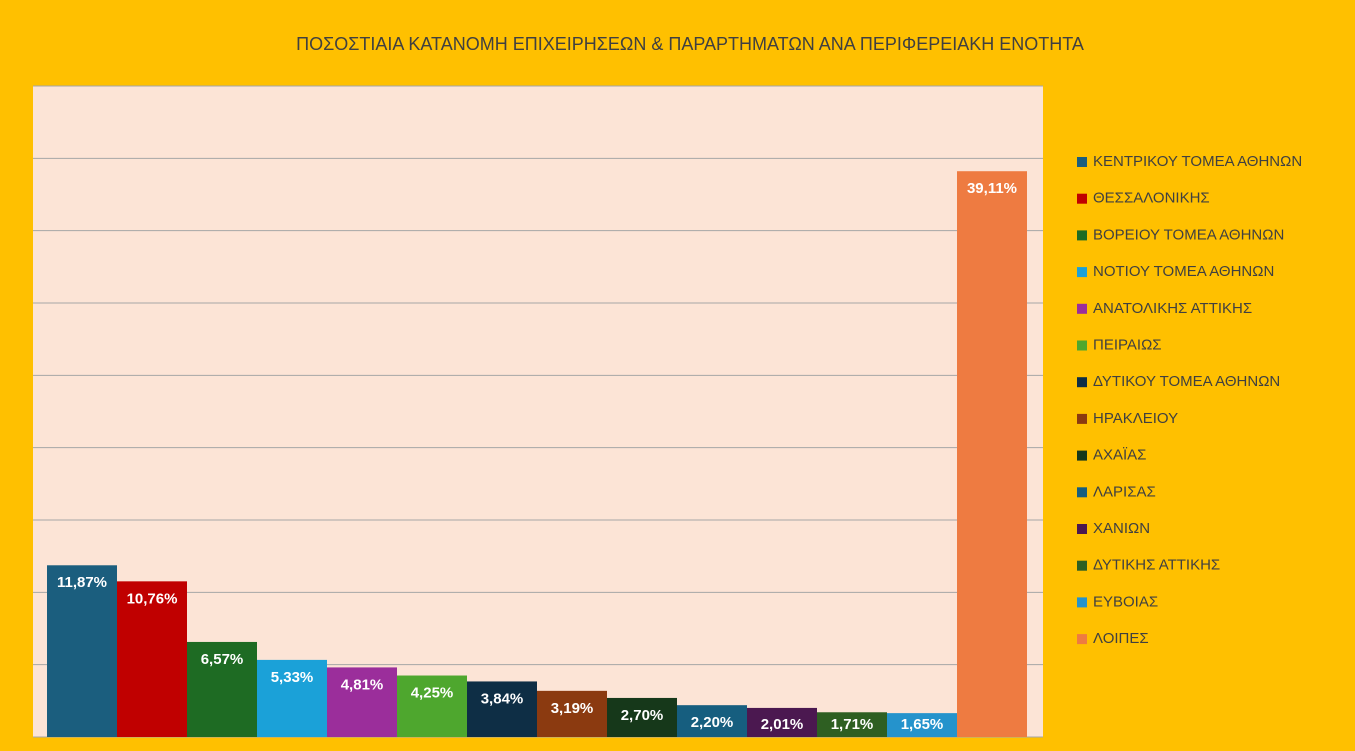 The image size is (1355, 751). Describe the element at coordinates (1121, 638) in the screenshot. I see `legend-label: ΛΟΙΠΕΣ` at that location.